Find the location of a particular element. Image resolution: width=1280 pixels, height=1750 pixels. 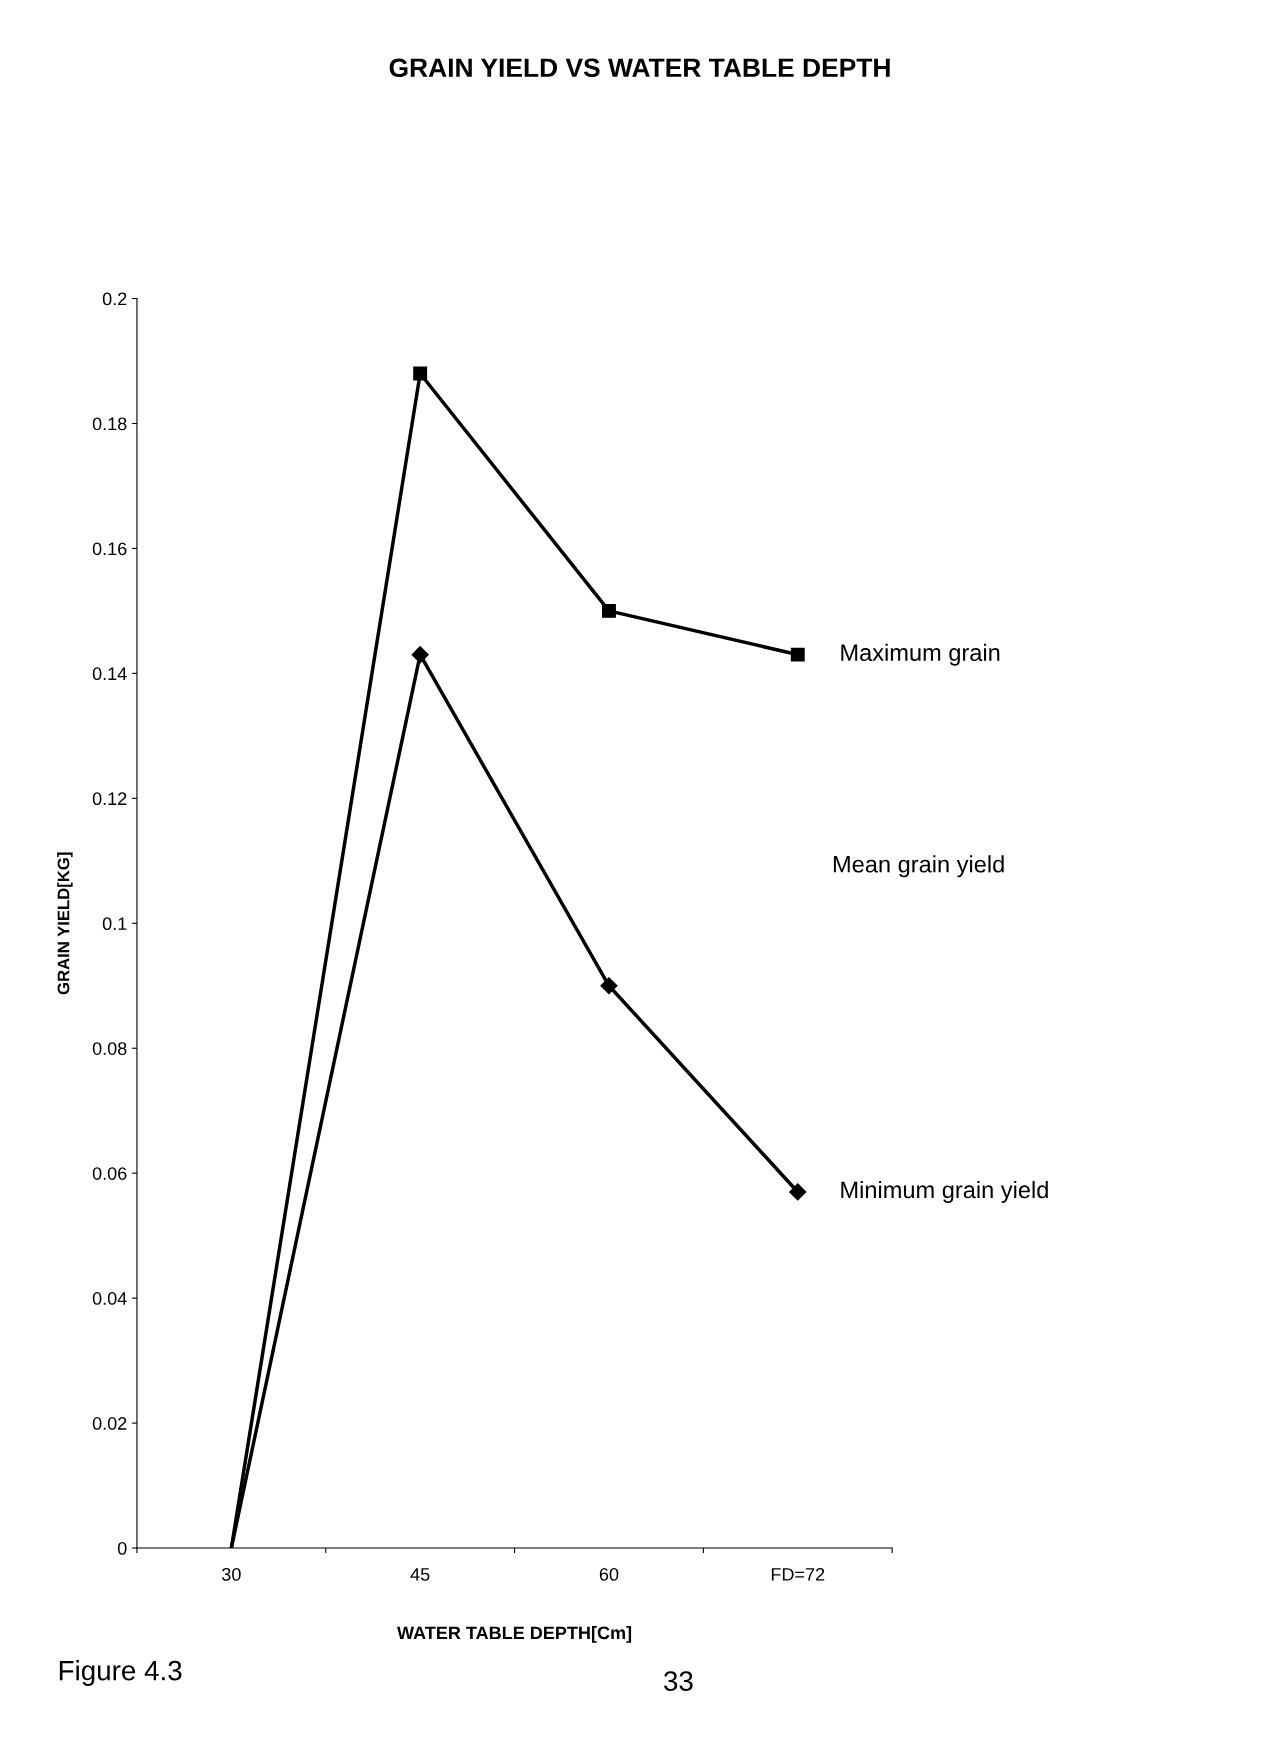

caption: Figure 4.3 is located at coordinates (120, 1673).